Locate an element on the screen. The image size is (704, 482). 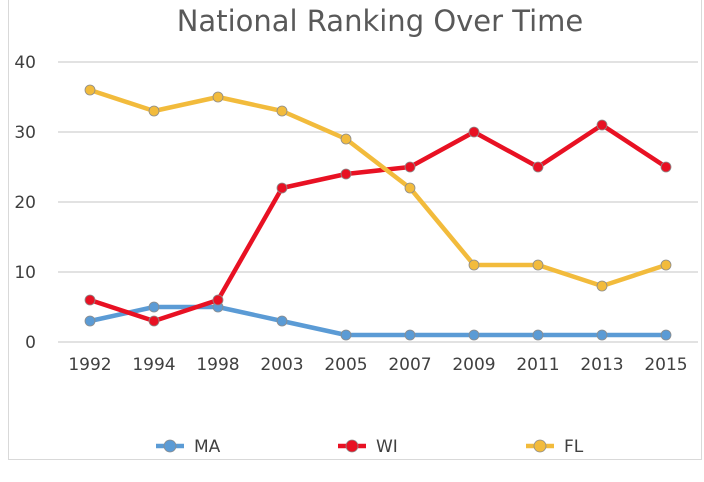
legend-label-ma: MA is located at coordinates (207, 447).